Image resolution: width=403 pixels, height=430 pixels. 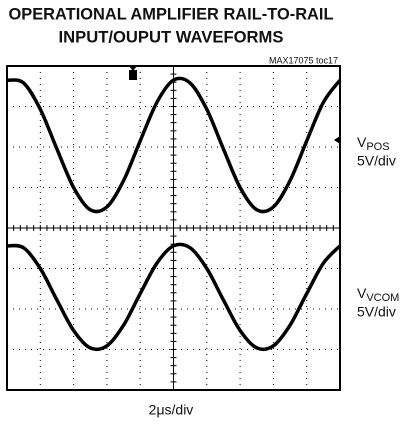 I want to click on chart-title: INPUT/OUPUT WAVEFORMS, so click(x=171, y=36).